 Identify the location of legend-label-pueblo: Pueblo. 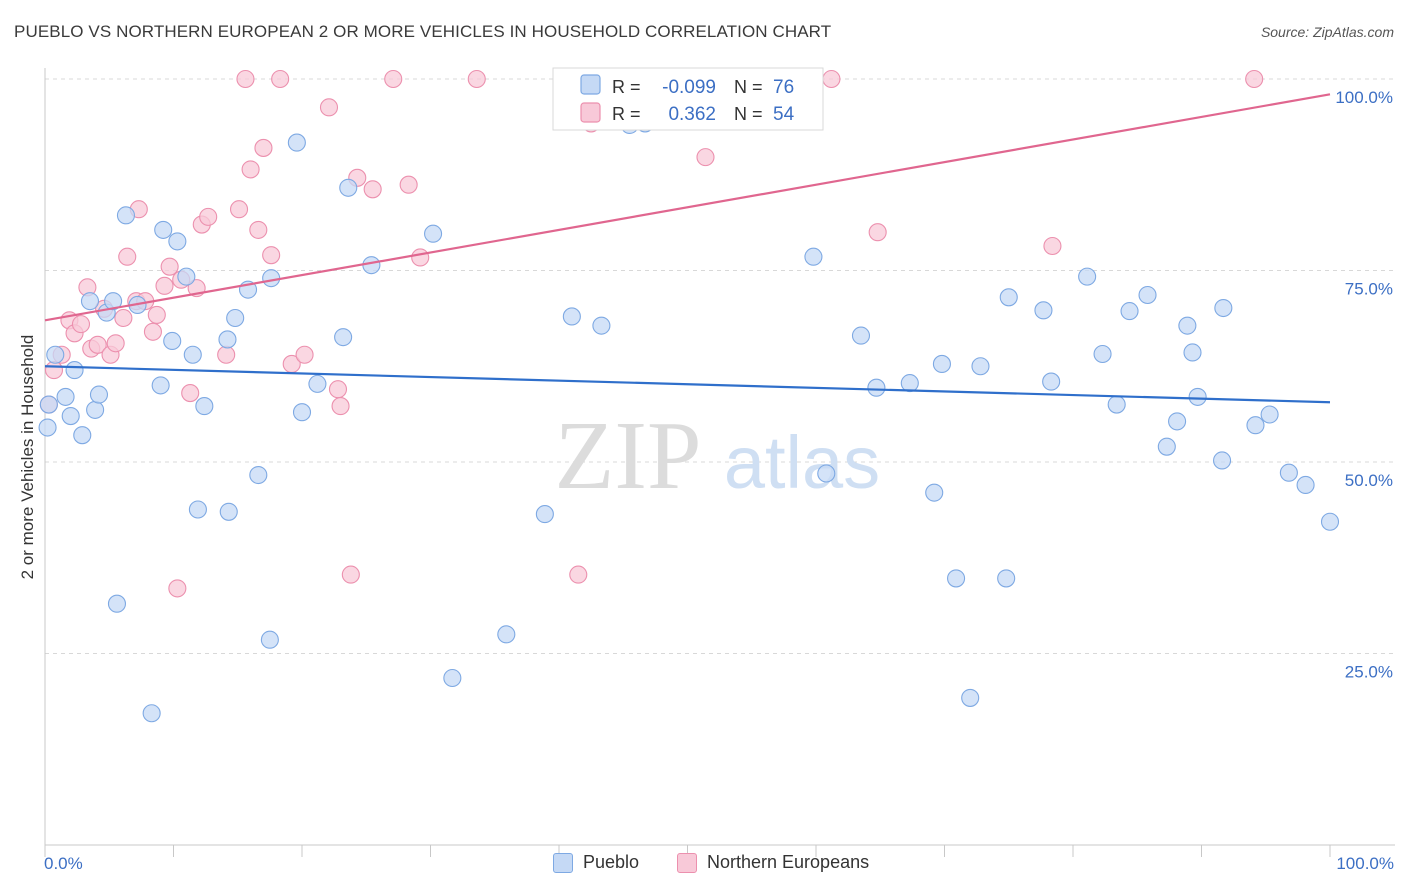
(611, 862).